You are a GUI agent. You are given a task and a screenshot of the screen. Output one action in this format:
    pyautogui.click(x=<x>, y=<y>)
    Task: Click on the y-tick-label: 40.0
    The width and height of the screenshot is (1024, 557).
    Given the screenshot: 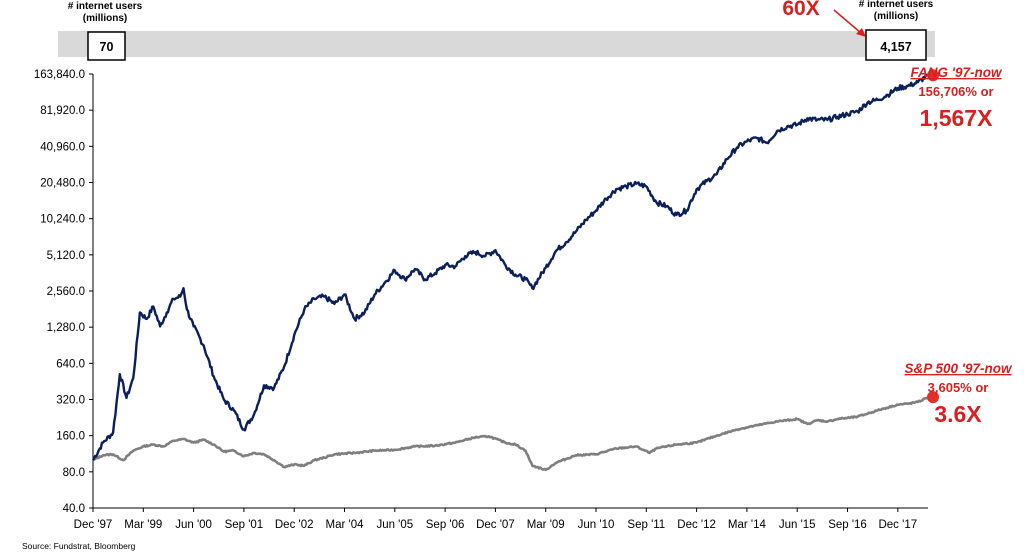 What is the action you would take?
    pyautogui.click(x=74, y=509)
    